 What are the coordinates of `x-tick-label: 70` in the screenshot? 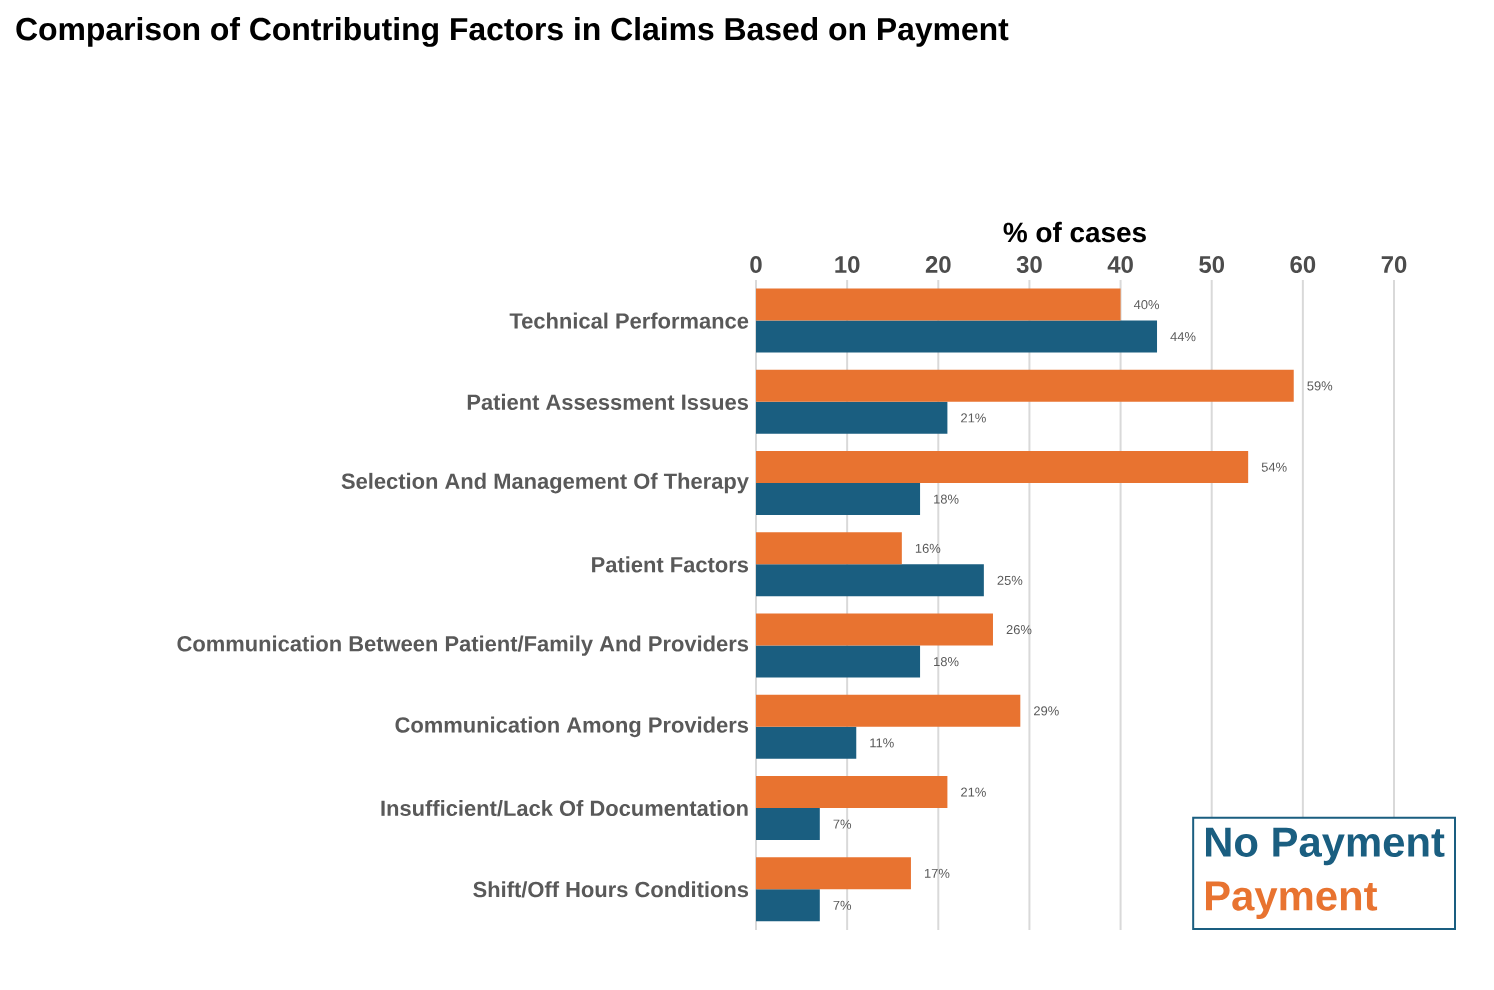 It's located at (1394, 264).